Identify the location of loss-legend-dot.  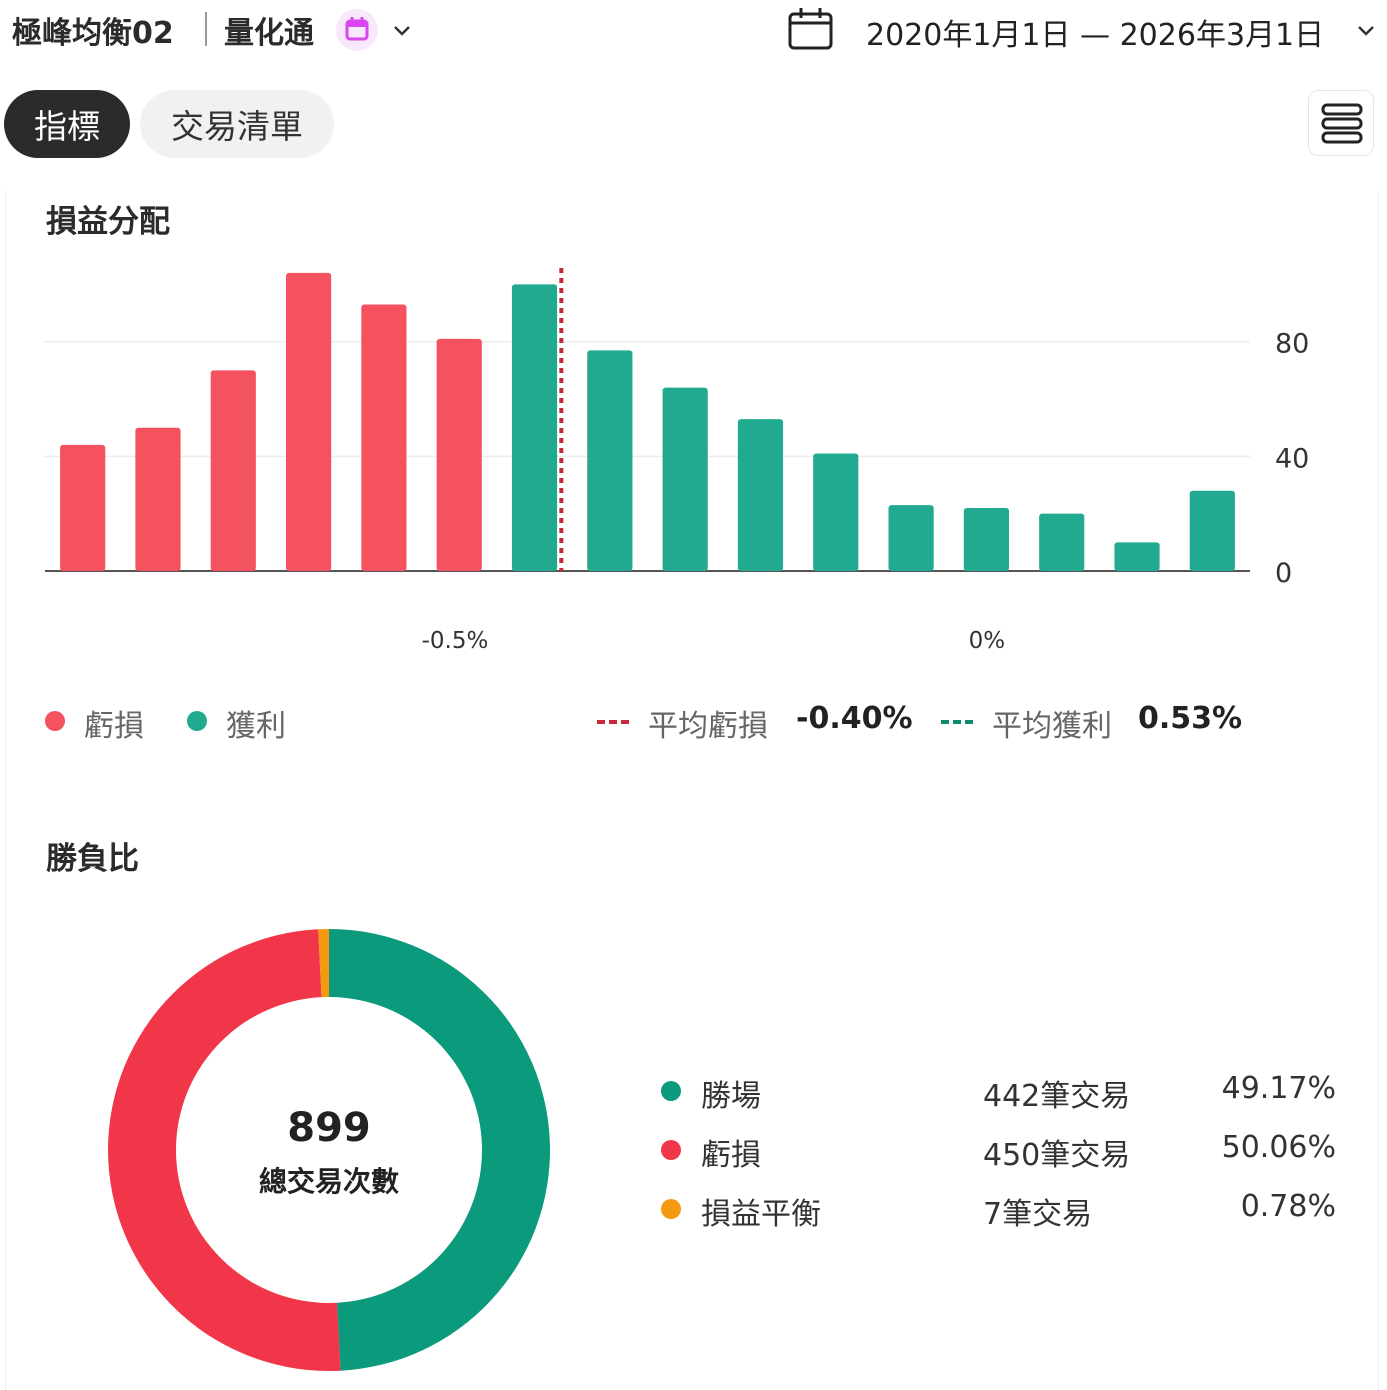
(55, 721).